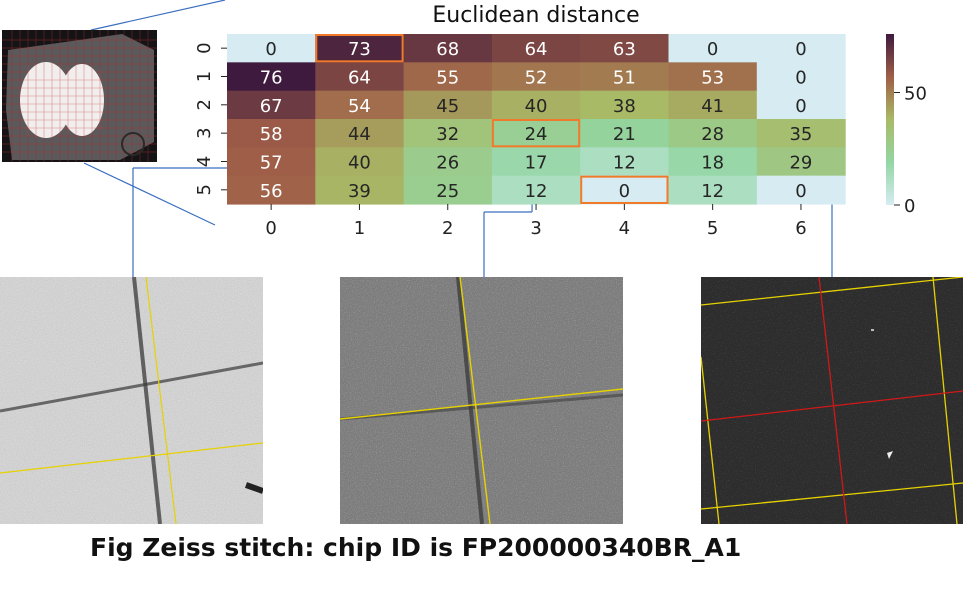  What do you see at coordinates (910, 150) in the screenshot?
I see `colorbar-ticks: 0 50` at bounding box center [910, 150].